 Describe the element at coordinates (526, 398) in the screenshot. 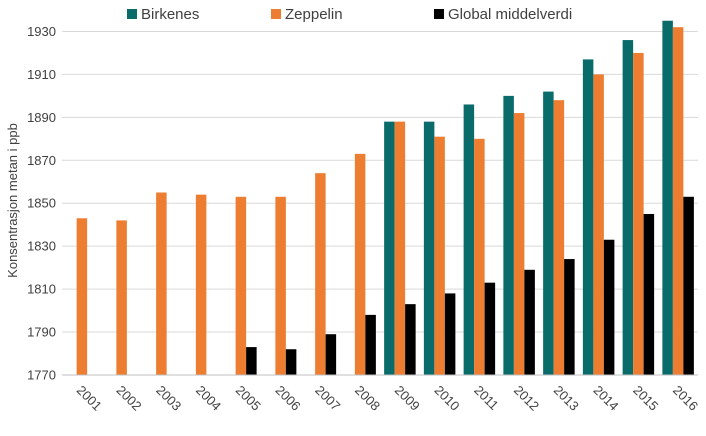

I see `x-tick-label: 2012` at that location.